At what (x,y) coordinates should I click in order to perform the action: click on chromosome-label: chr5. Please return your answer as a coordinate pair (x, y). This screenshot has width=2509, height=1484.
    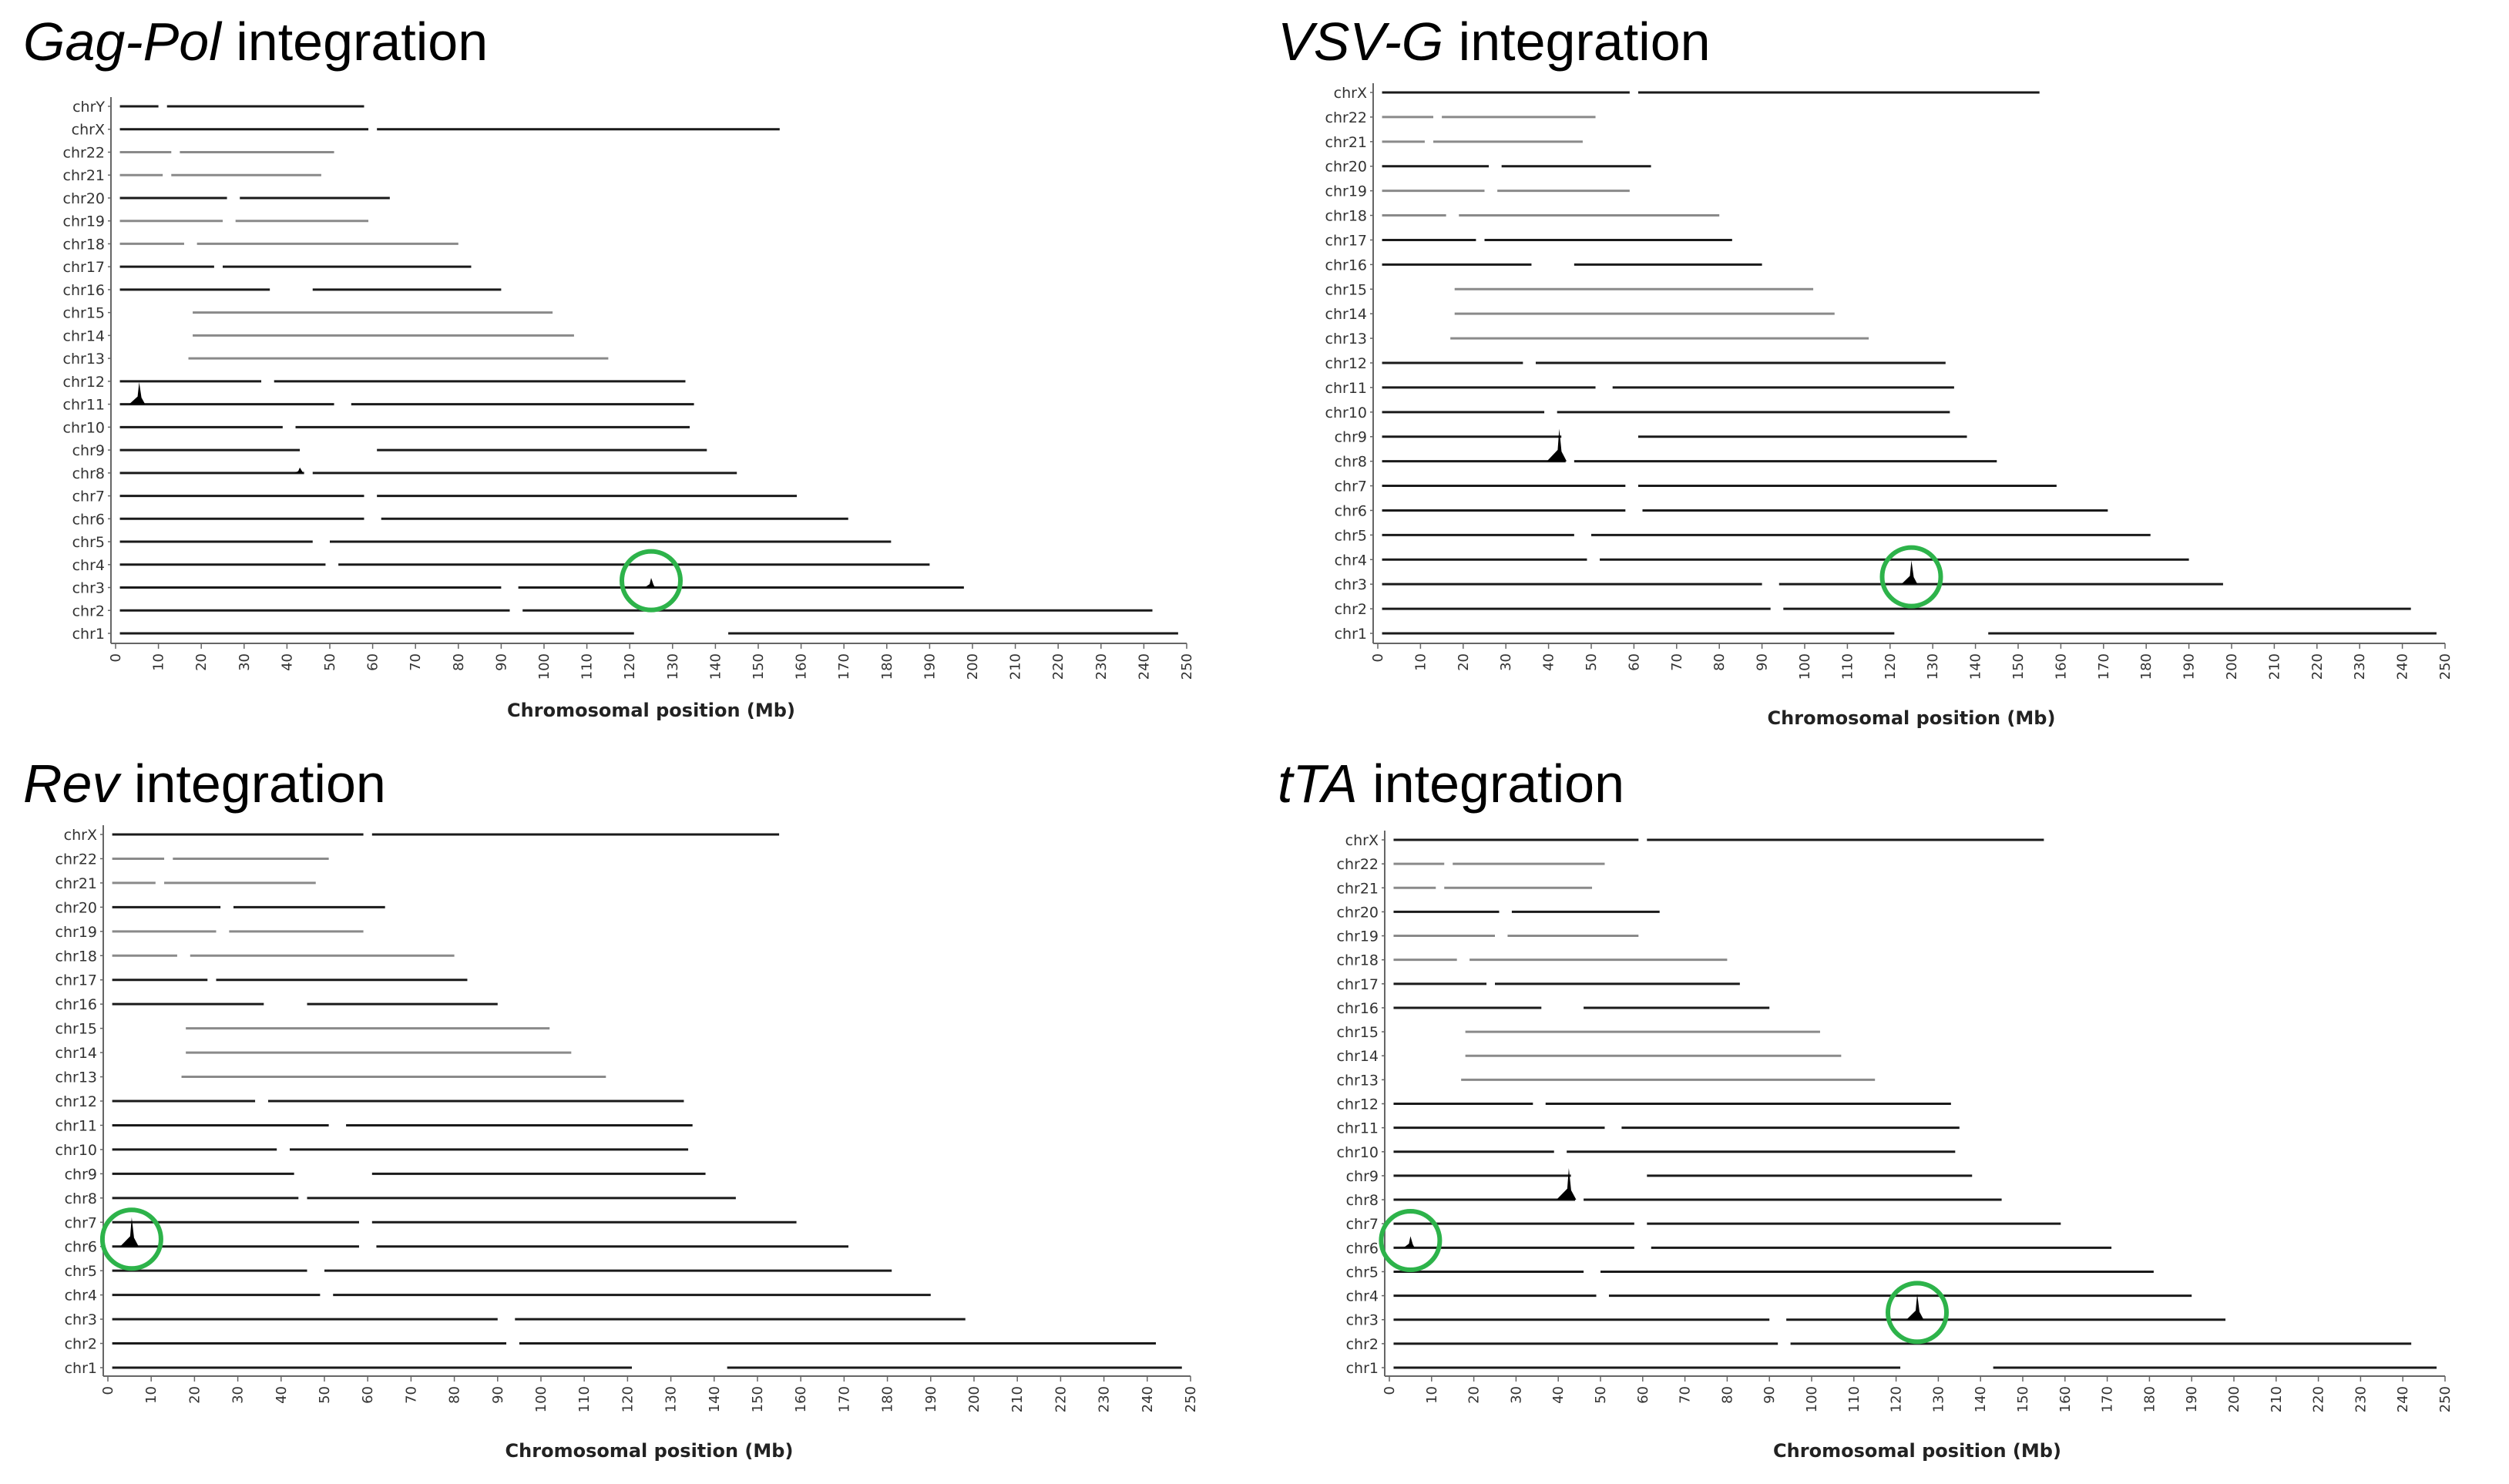
    Looking at the image, I should click on (1351, 535).